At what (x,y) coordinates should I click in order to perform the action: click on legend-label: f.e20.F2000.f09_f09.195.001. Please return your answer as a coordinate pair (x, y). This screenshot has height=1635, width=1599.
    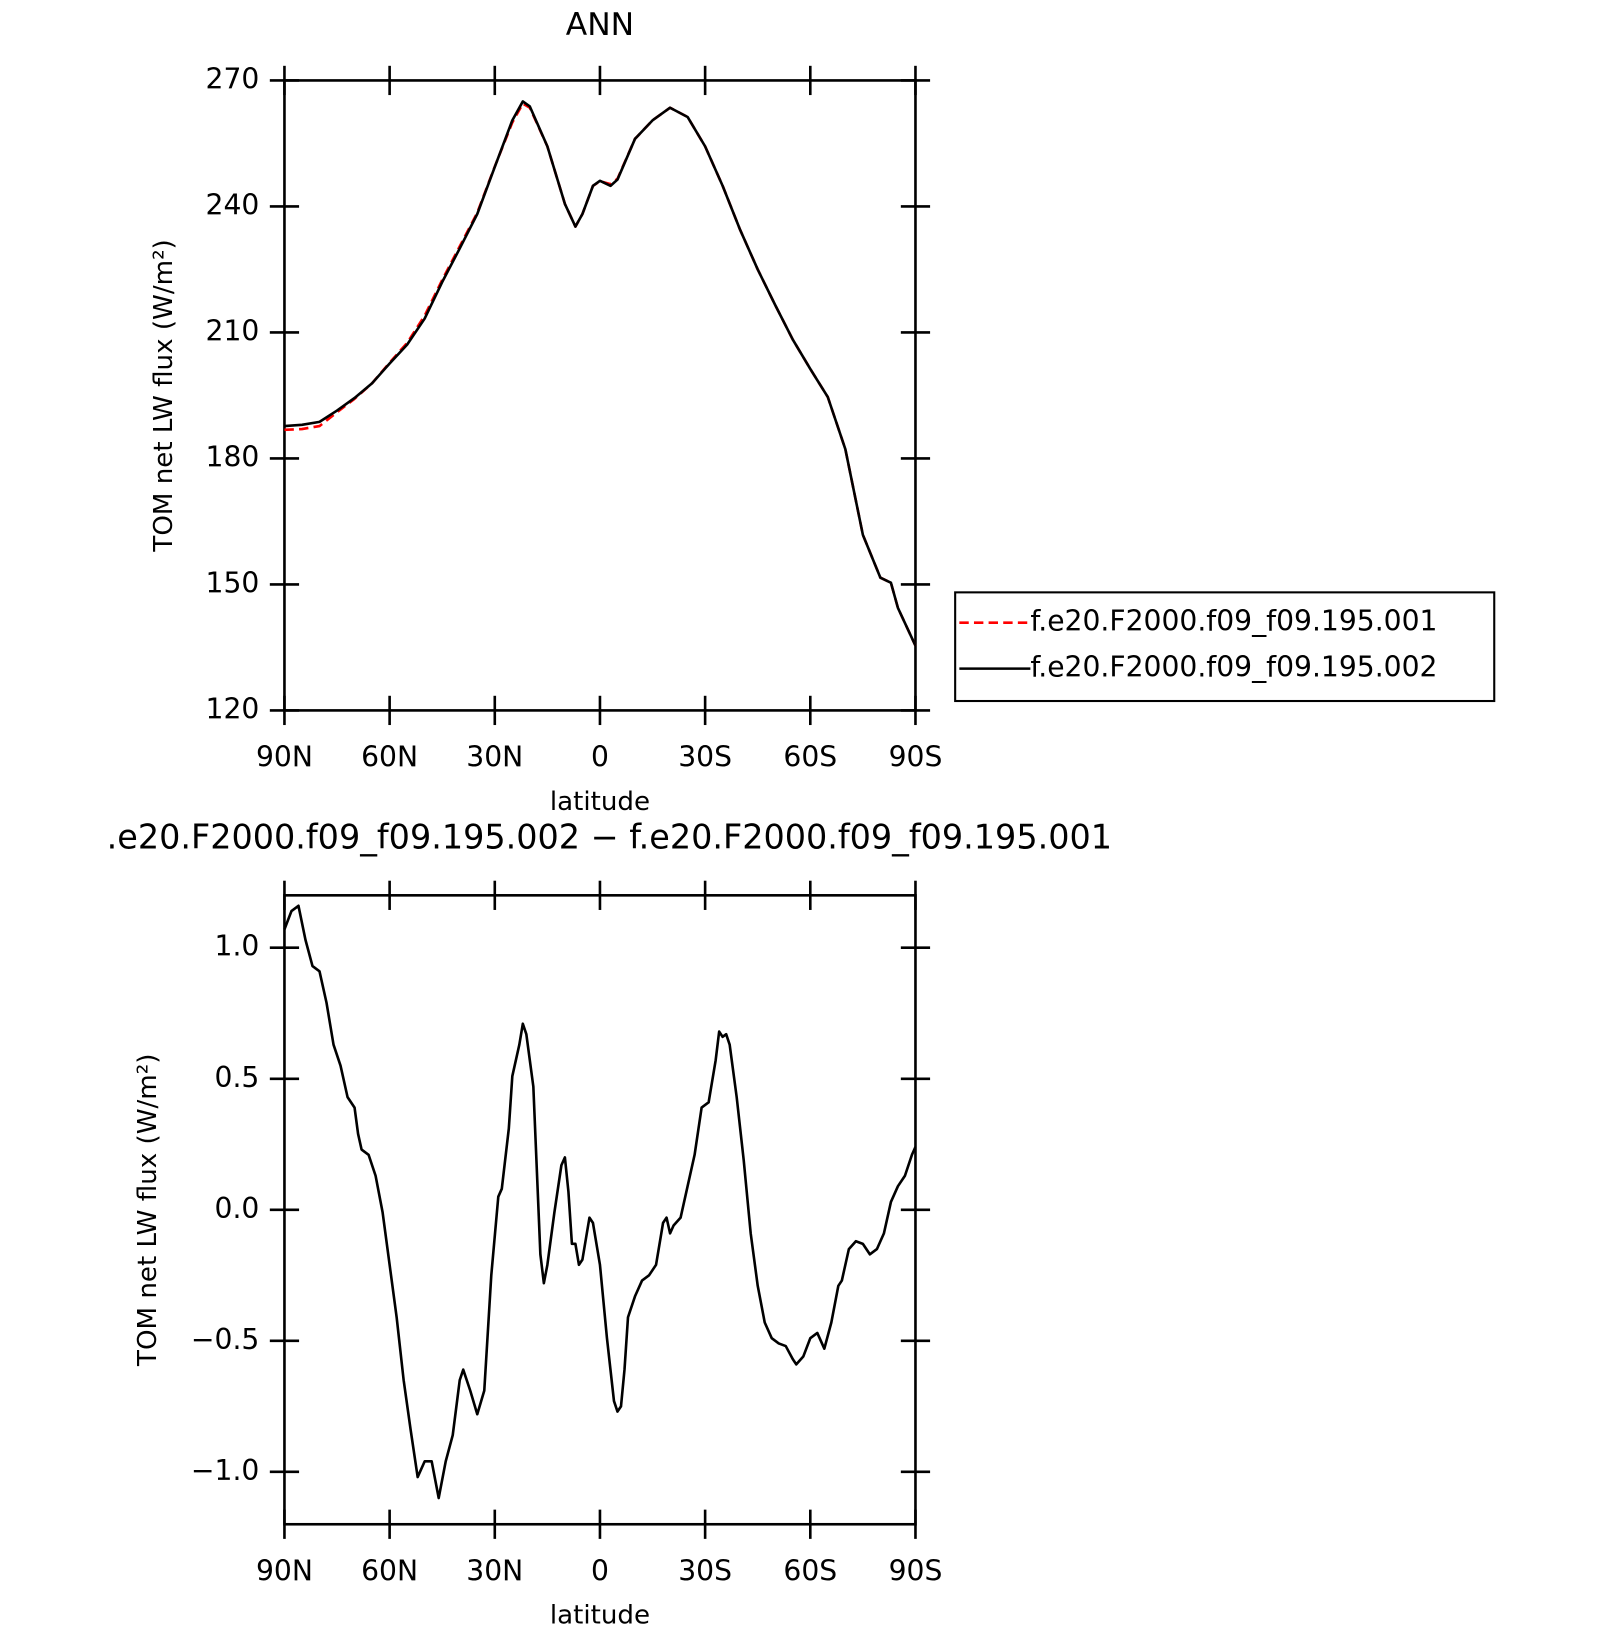
    Looking at the image, I should click on (1233, 621).